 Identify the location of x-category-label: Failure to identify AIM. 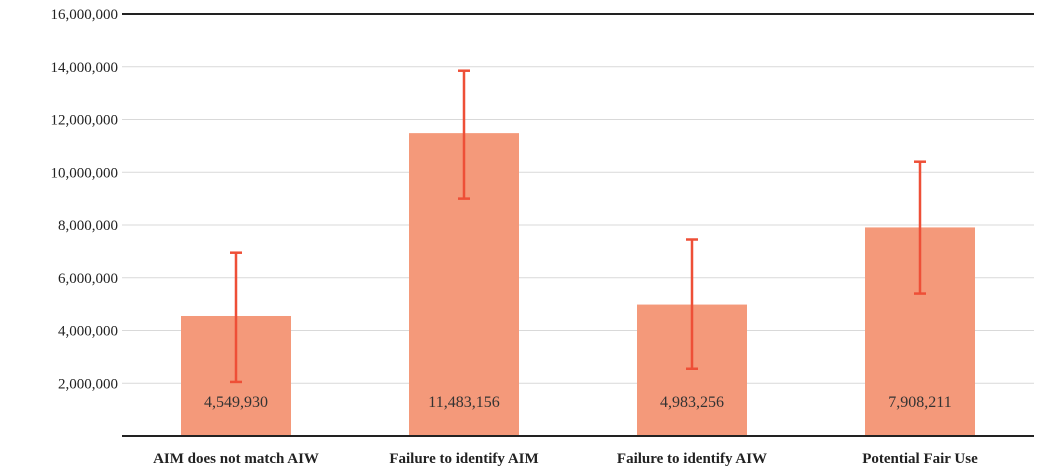
(463, 459).